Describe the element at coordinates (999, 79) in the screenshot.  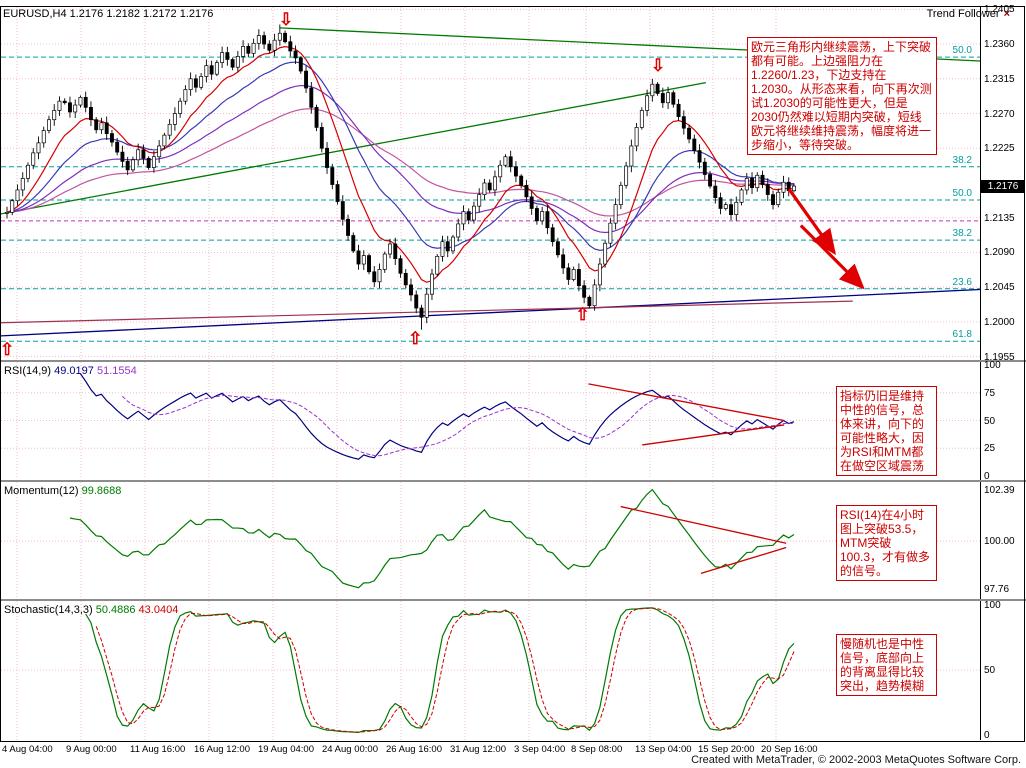
I see `price-axis-label: 1.2315` at that location.